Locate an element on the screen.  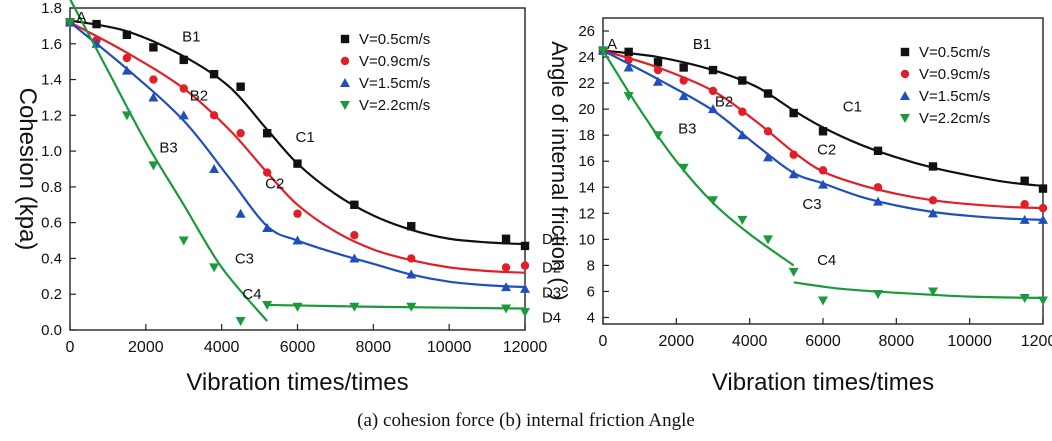
x-tick-label: 6000 is located at coordinates (298, 347).